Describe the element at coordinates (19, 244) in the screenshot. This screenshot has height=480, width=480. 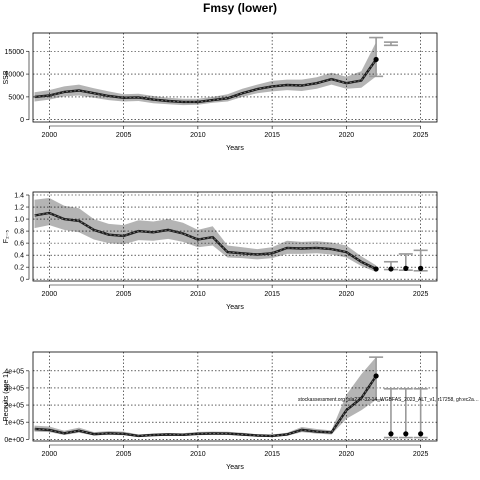
I see `y-tick-label: 0.6` at that location.